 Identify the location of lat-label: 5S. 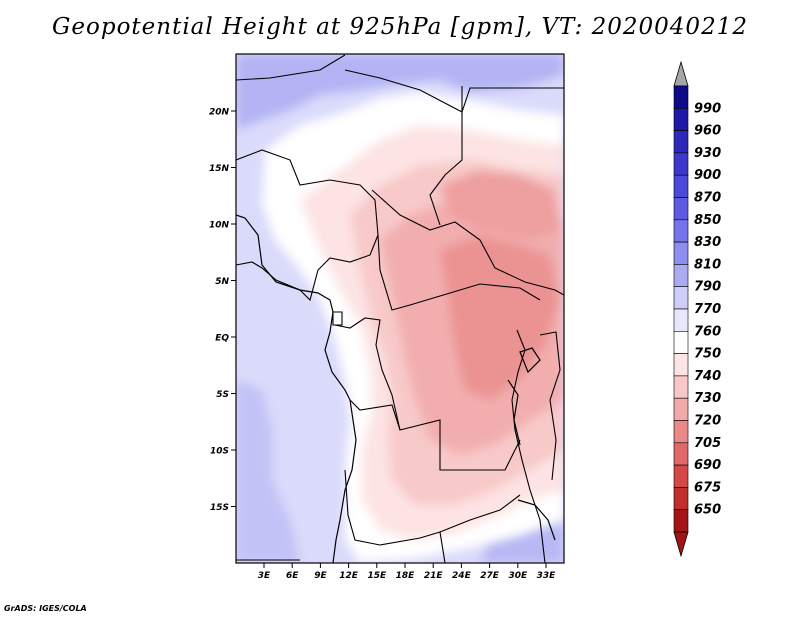
(222, 395).